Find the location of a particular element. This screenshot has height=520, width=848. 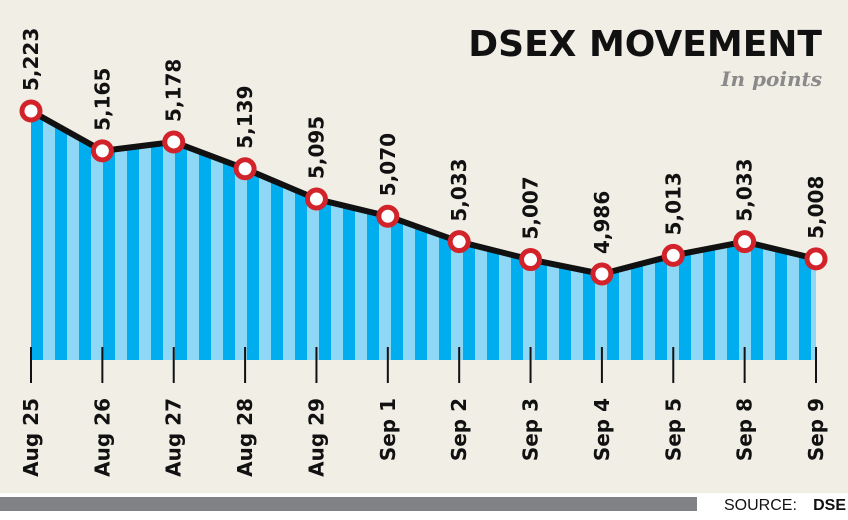

x-tick-label: Aug 26 is located at coordinates (102, 437).